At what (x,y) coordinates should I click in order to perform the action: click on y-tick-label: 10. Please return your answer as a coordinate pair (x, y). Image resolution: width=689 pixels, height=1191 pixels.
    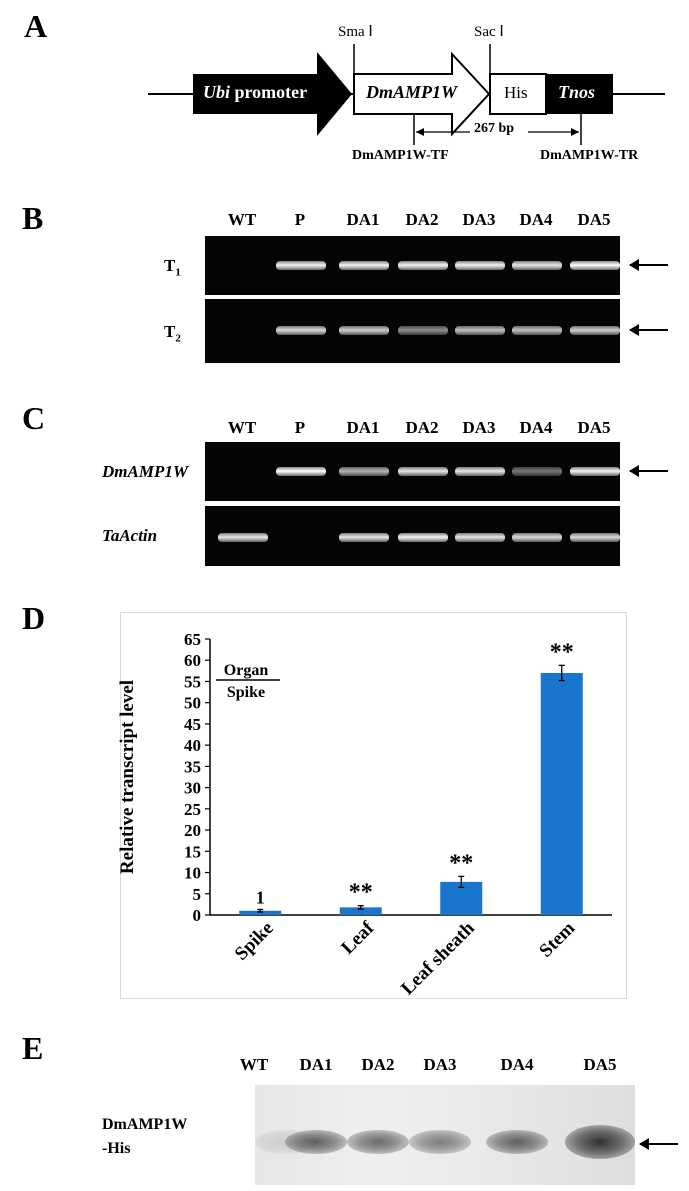
    Looking at the image, I should click on (192, 873).